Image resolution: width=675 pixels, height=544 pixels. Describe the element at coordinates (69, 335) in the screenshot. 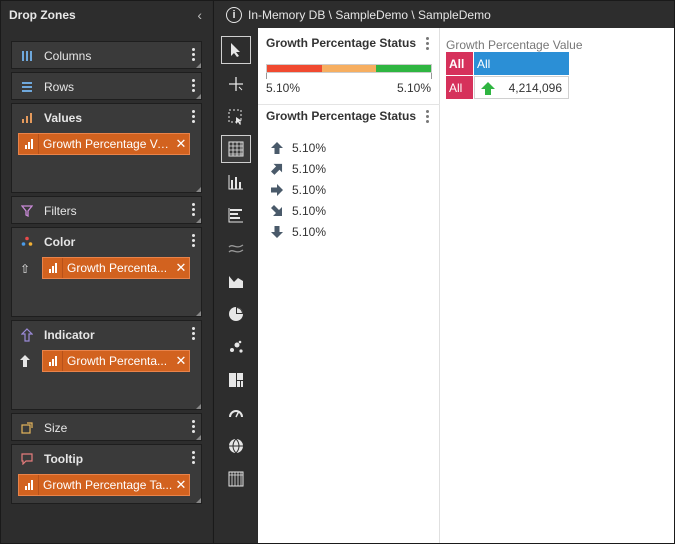

I see `indicator-label: Indicator` at that location.